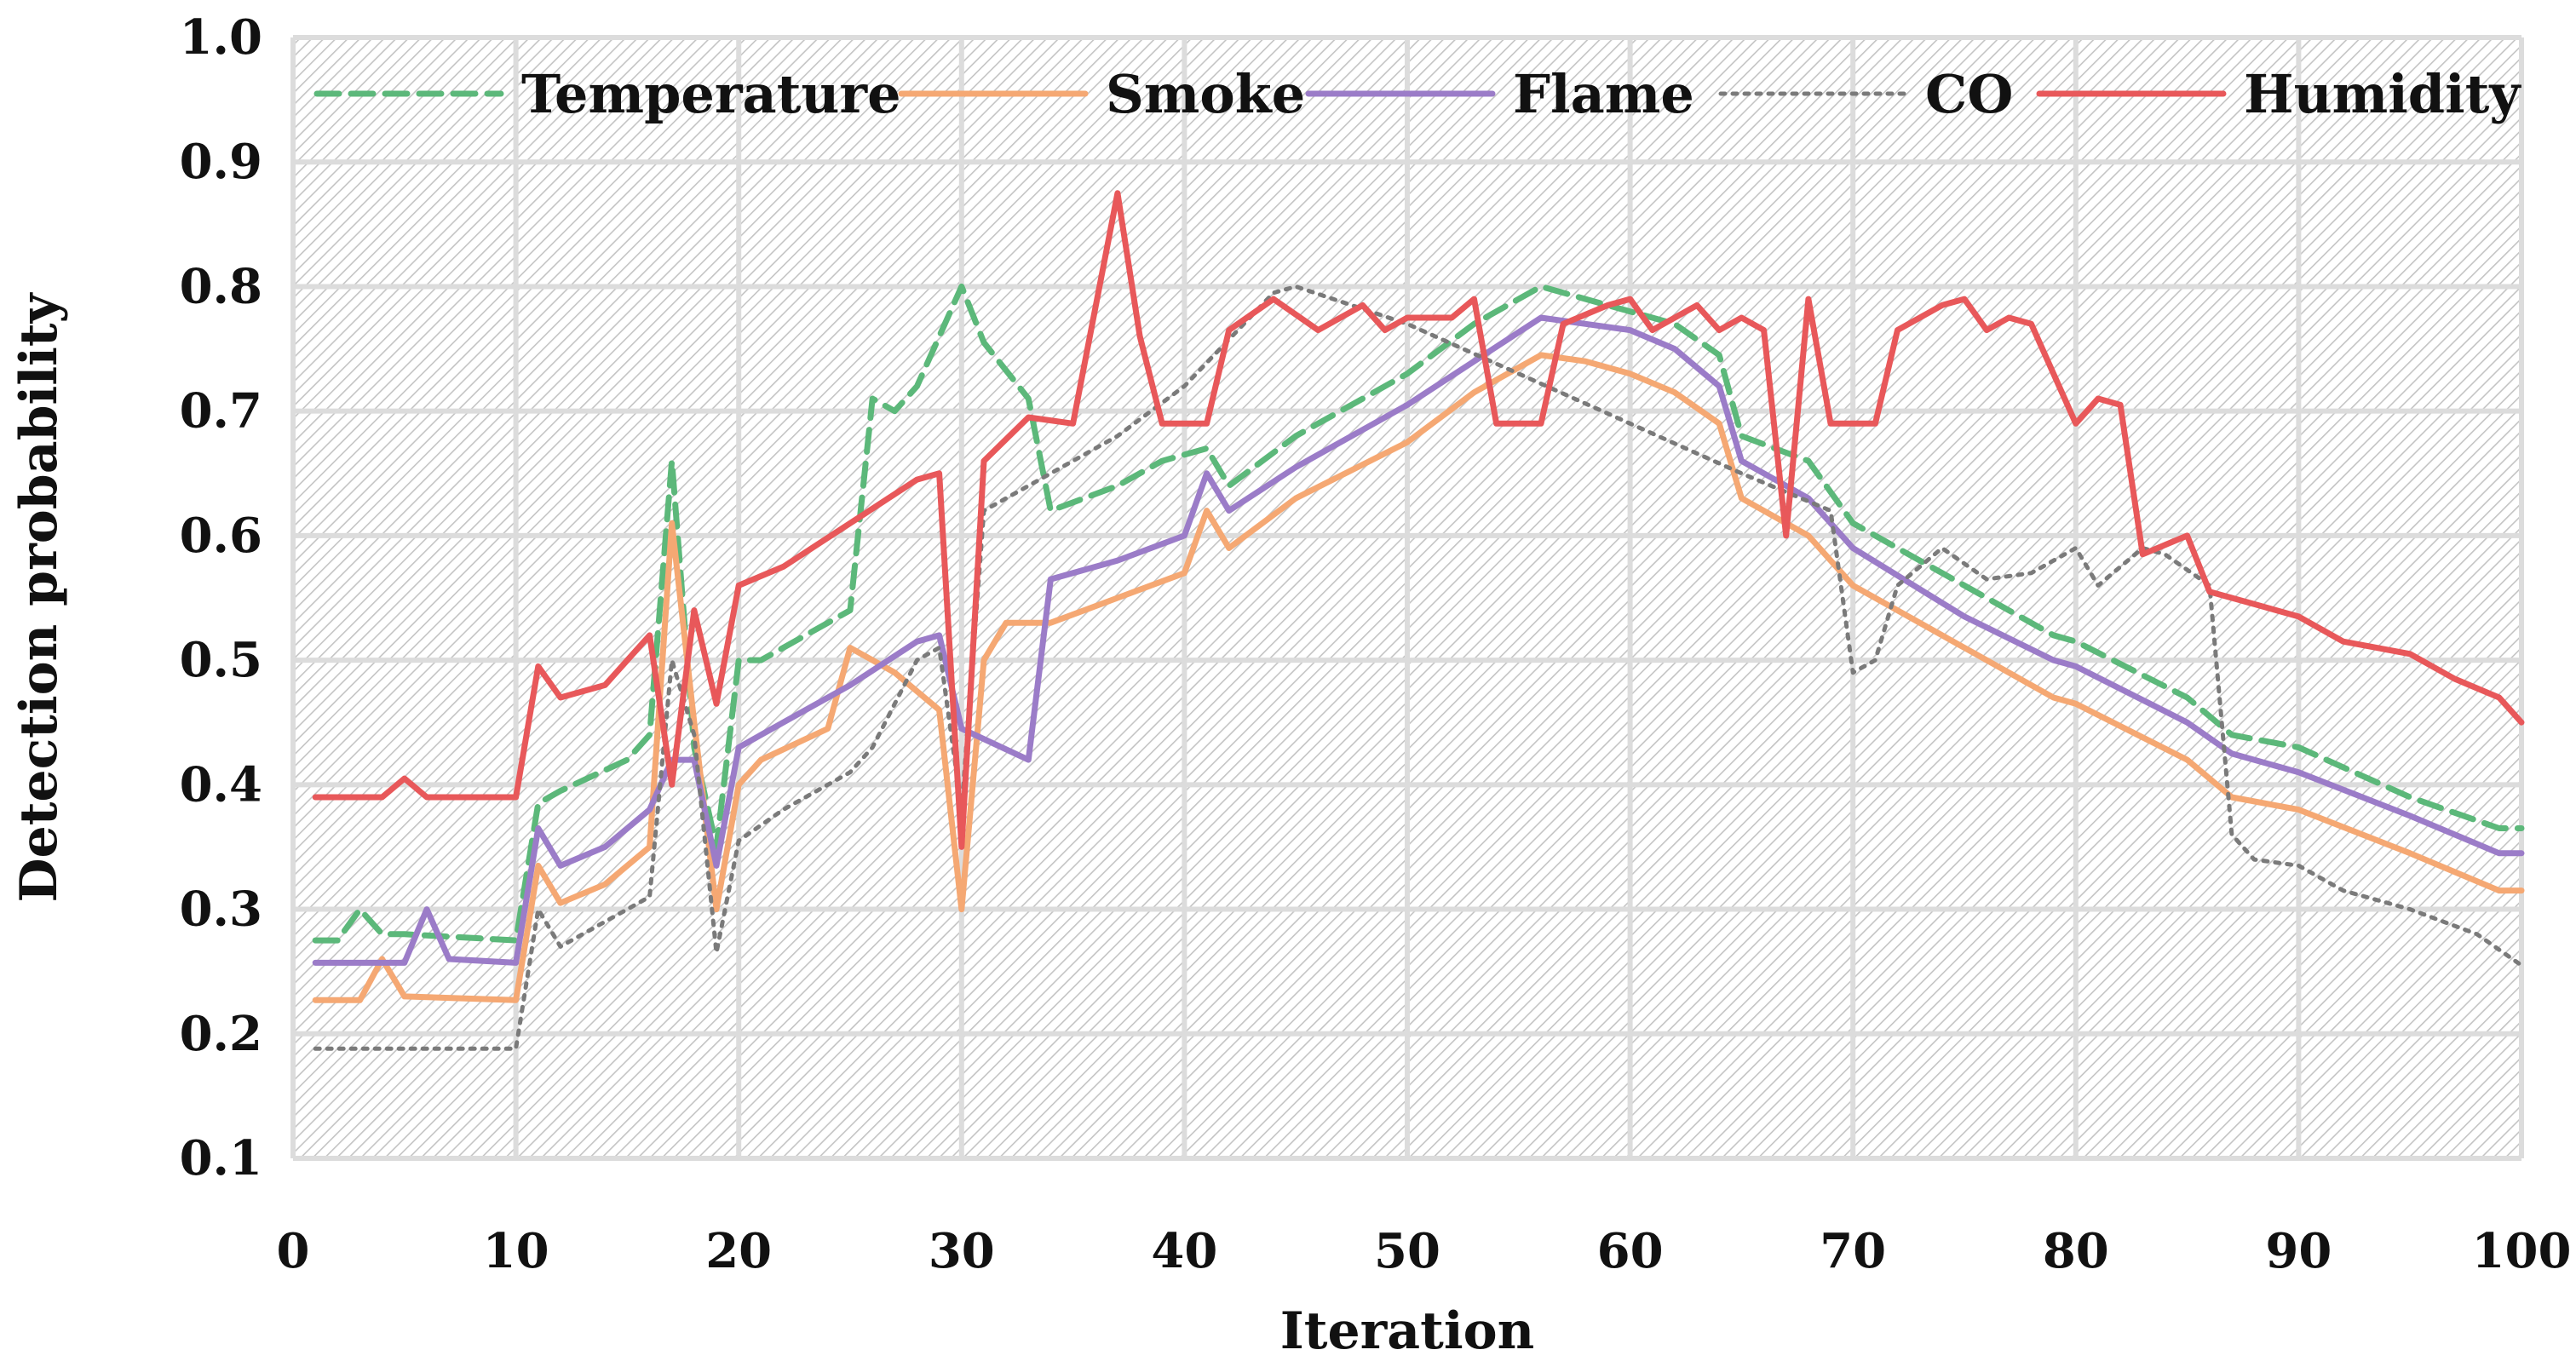 Image resolution: width=2576 pixels, height=1367 pixels. What do you see at coordinates (2383, 94) in the screenshot?
I see `legend-label-humidity: Humidity` at bounding box center [2383, 94].